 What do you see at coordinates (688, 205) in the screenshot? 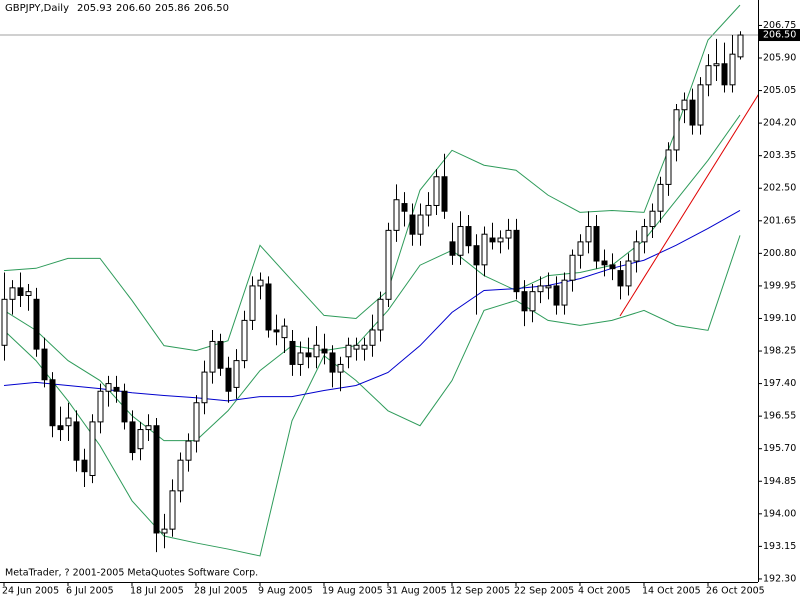
I see `trend-line` at bounding box center [688, 205].